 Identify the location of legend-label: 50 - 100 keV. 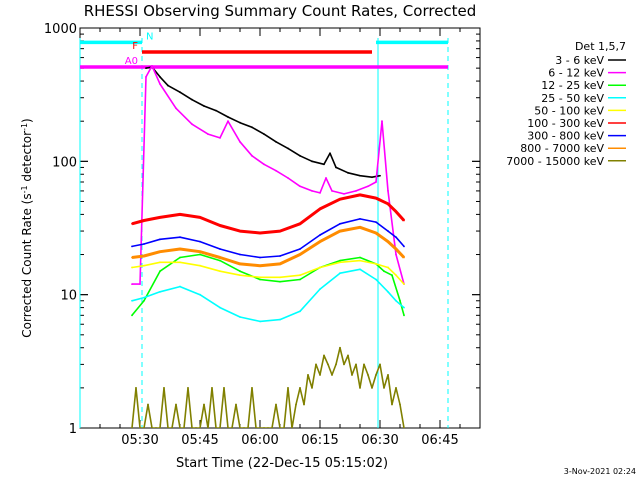
(569, 110).